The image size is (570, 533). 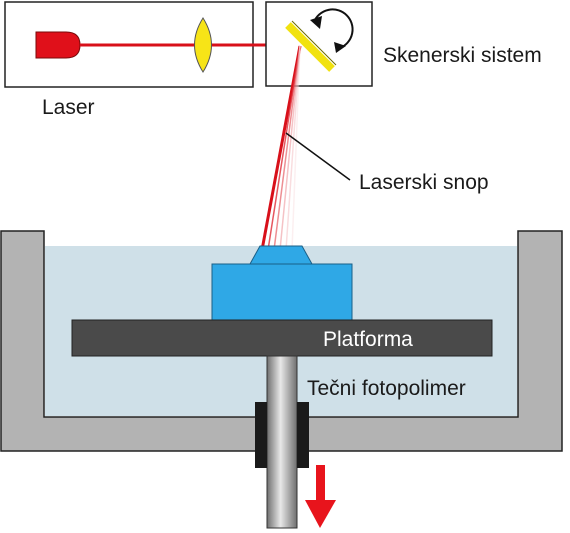 What do you see at coordinates (281, 148) in the screenshot?
I see `laser-beam-fan` at bounding box center [281, 148].